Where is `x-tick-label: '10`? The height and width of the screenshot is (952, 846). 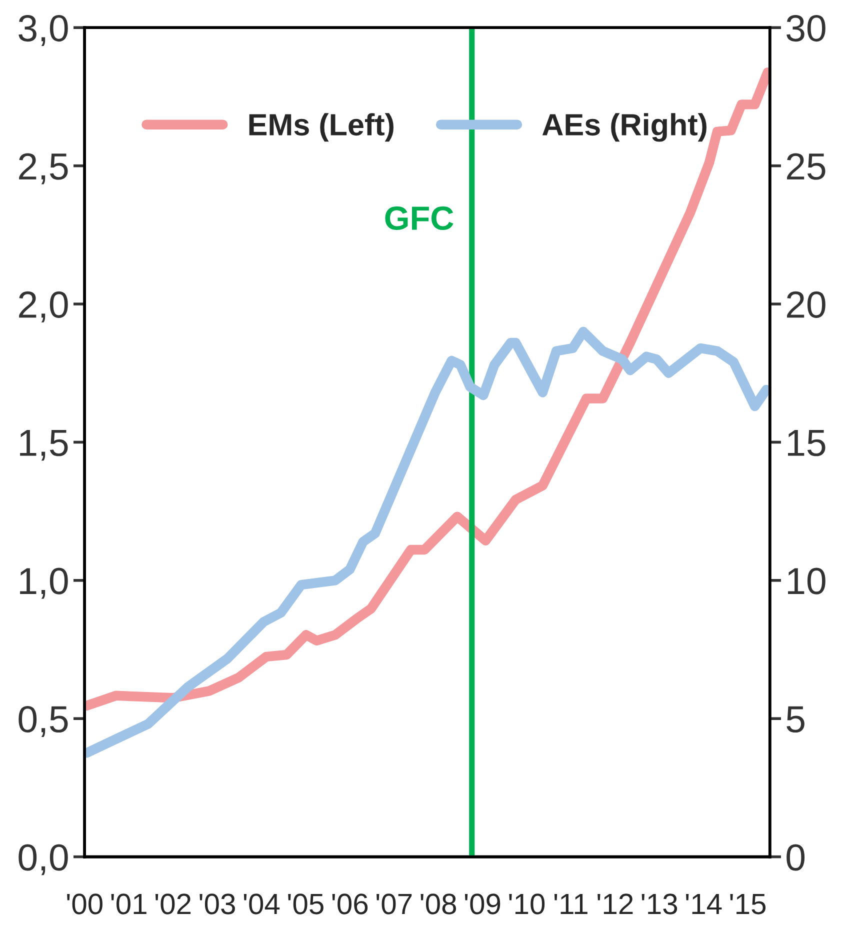
x-tick-label: '10 is located at coordinates (527, 904).